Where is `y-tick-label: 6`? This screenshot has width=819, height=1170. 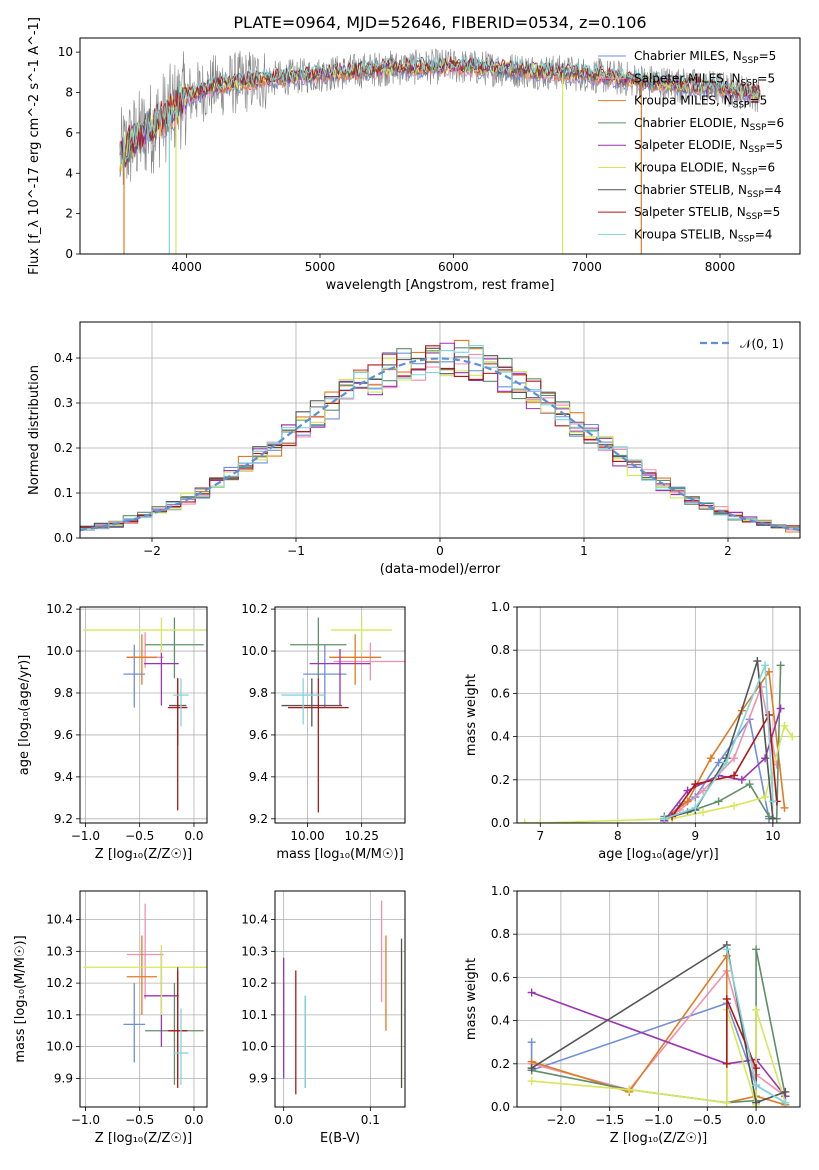
y-tick-label: 6 is located at coordinates (69, 133).